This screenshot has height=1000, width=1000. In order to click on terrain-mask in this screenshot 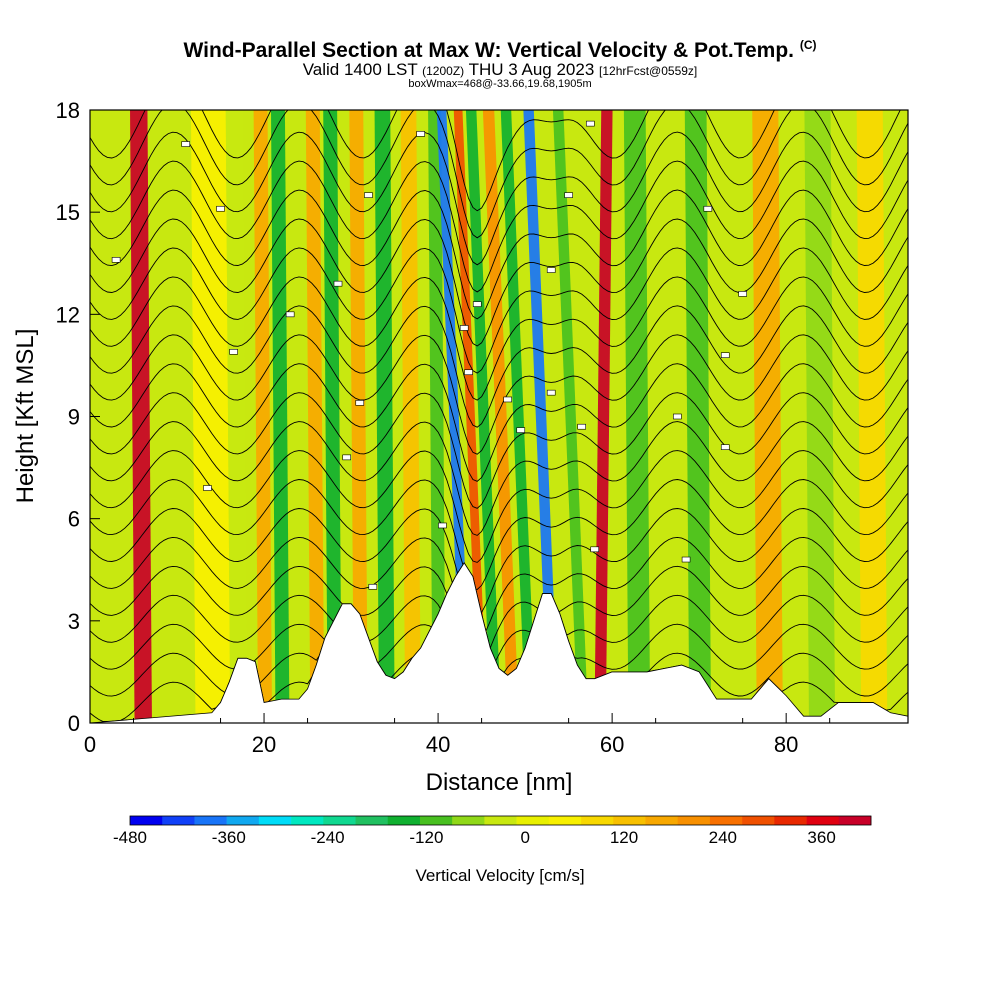, I will do `click(499, 642)`.